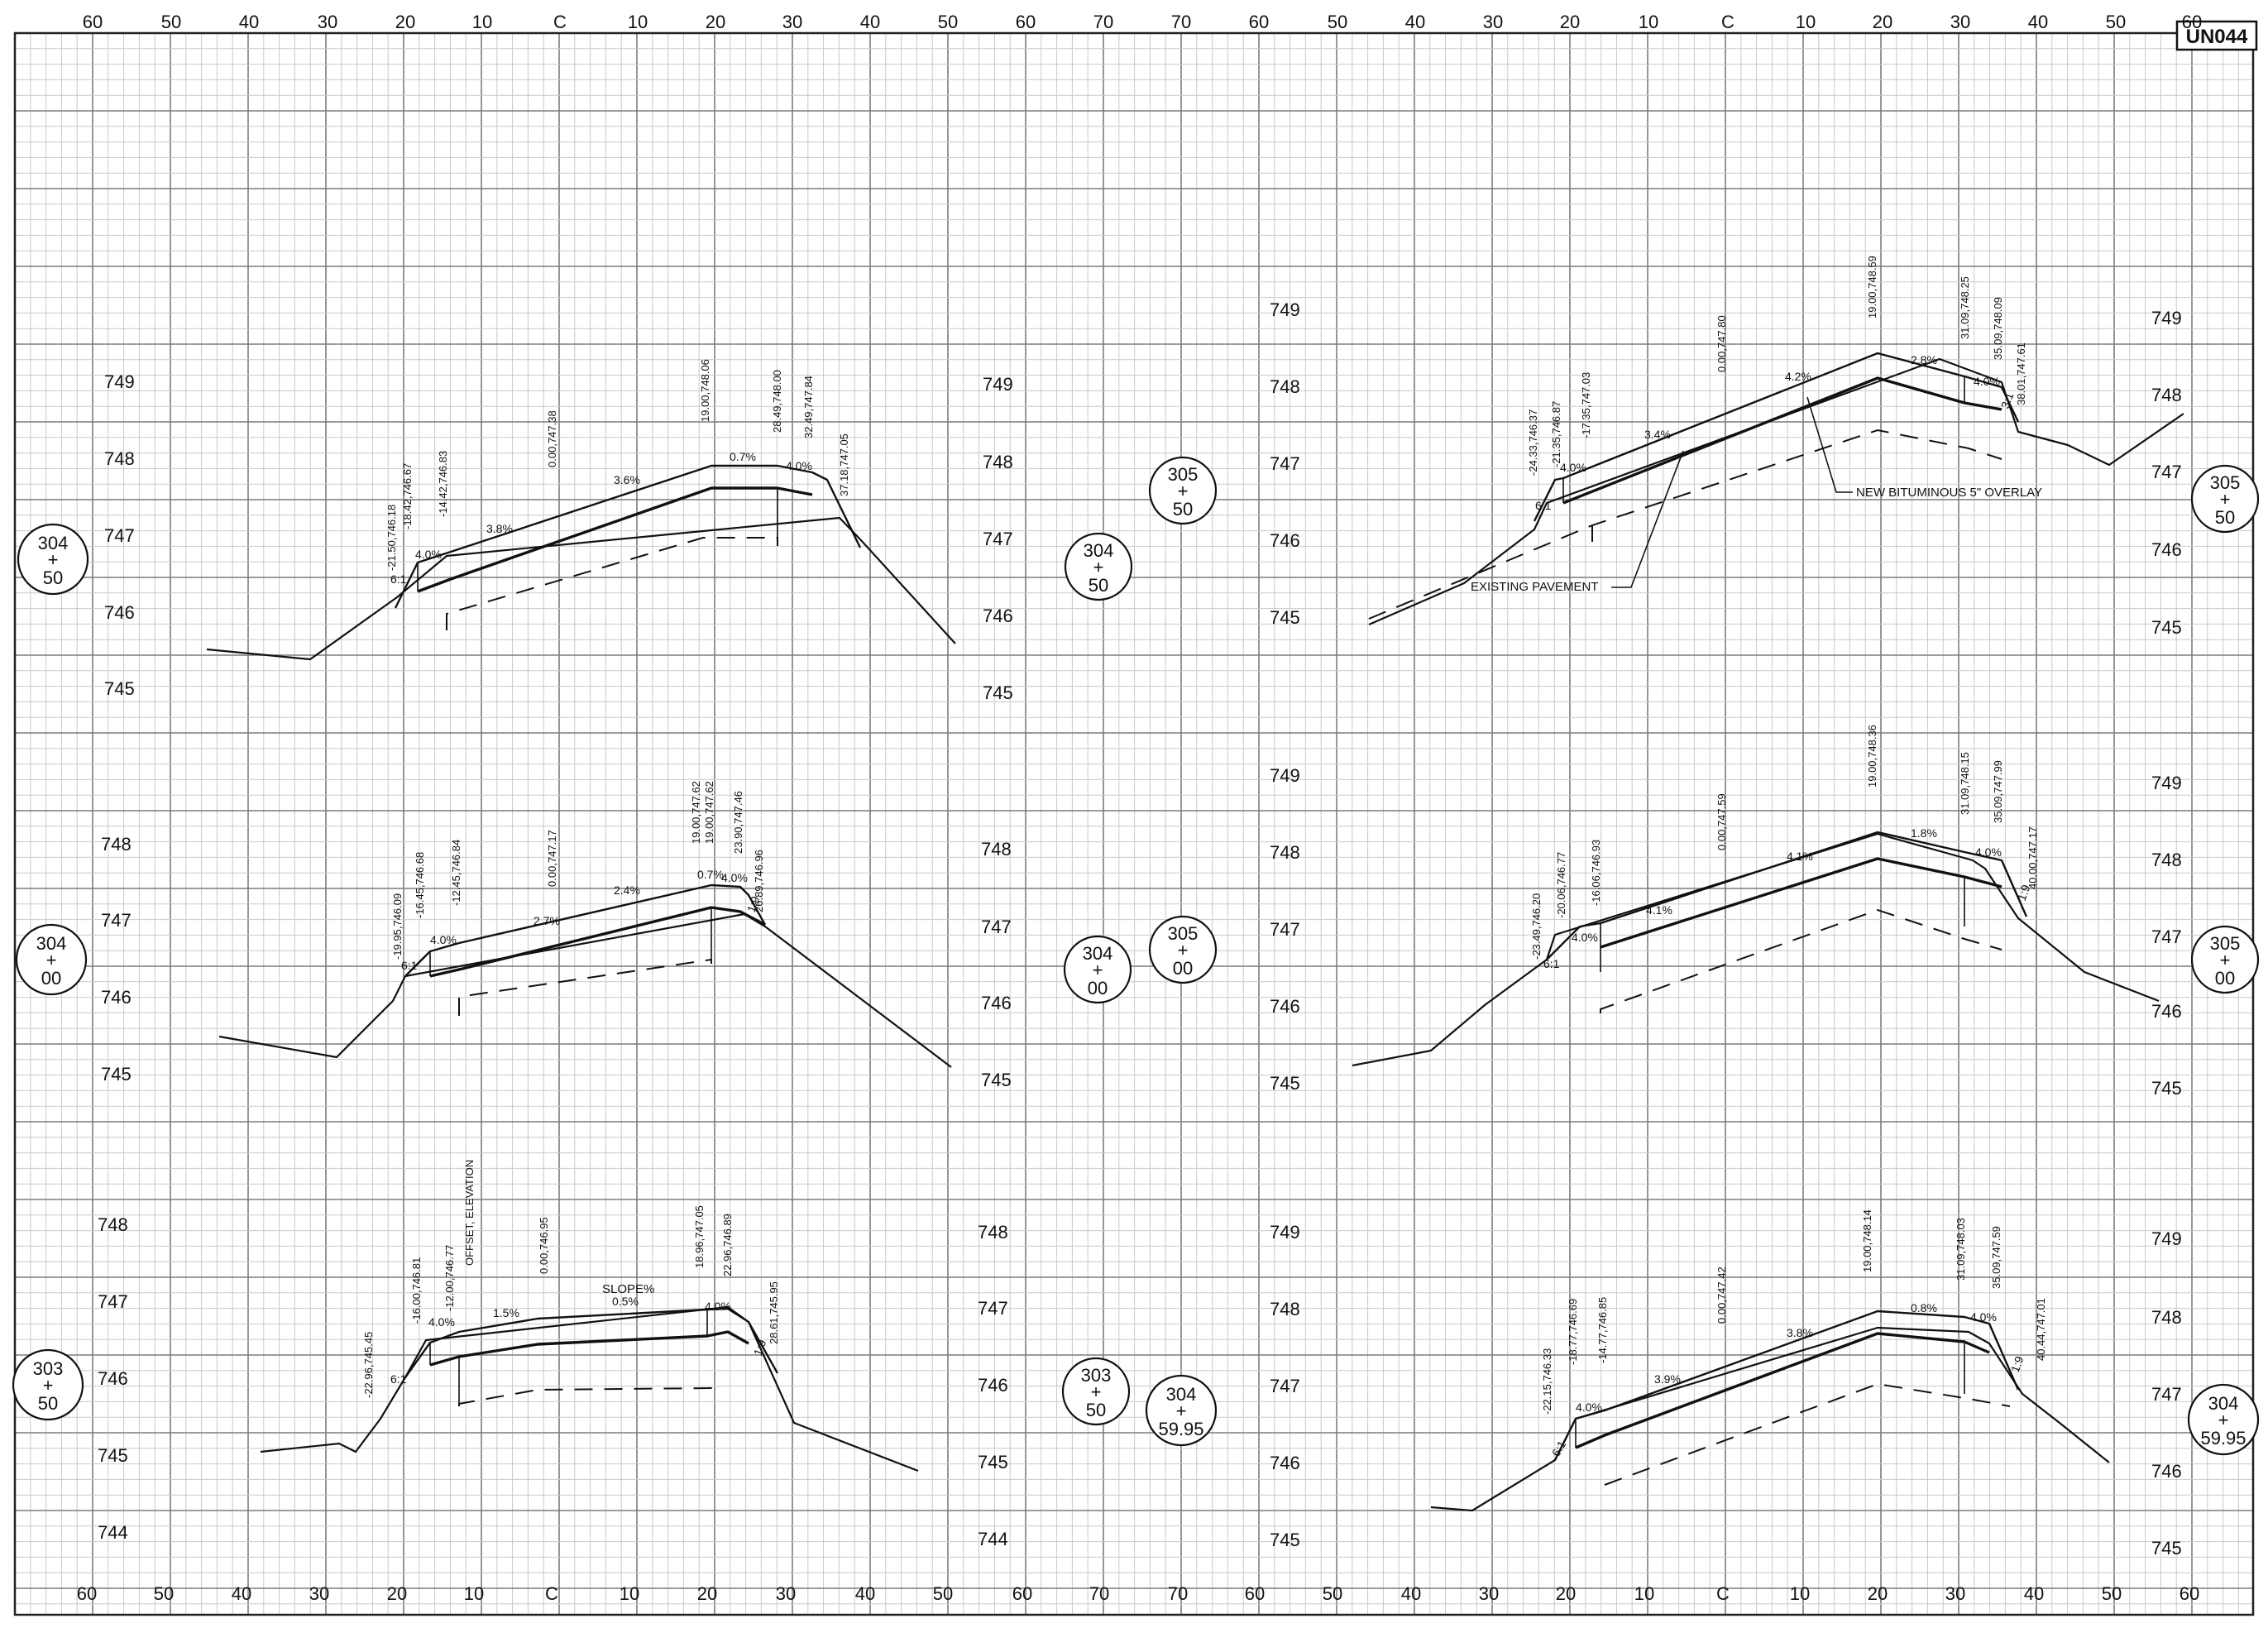 Image resolution: width=2268 pixels, height=1628 pixels. What do you see at coordinates (560, 22) in the screenshot?
I see `axis-top-label: C` at bounding box center [560, 22].